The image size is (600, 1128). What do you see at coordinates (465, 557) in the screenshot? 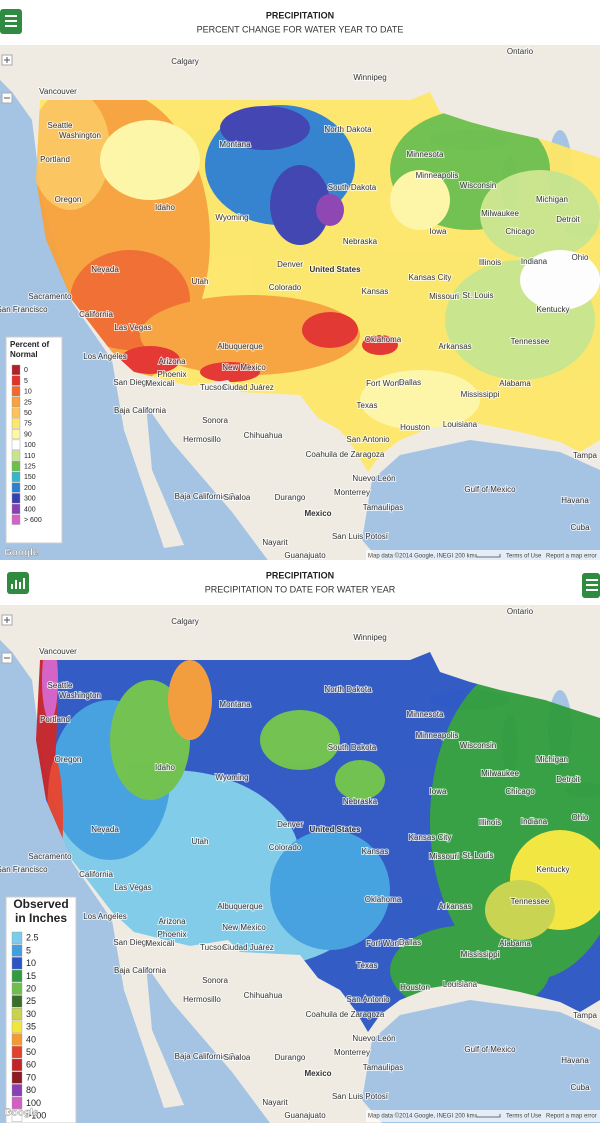
I see `attribution-scale: 200 km` at bounding box center [465, 557].